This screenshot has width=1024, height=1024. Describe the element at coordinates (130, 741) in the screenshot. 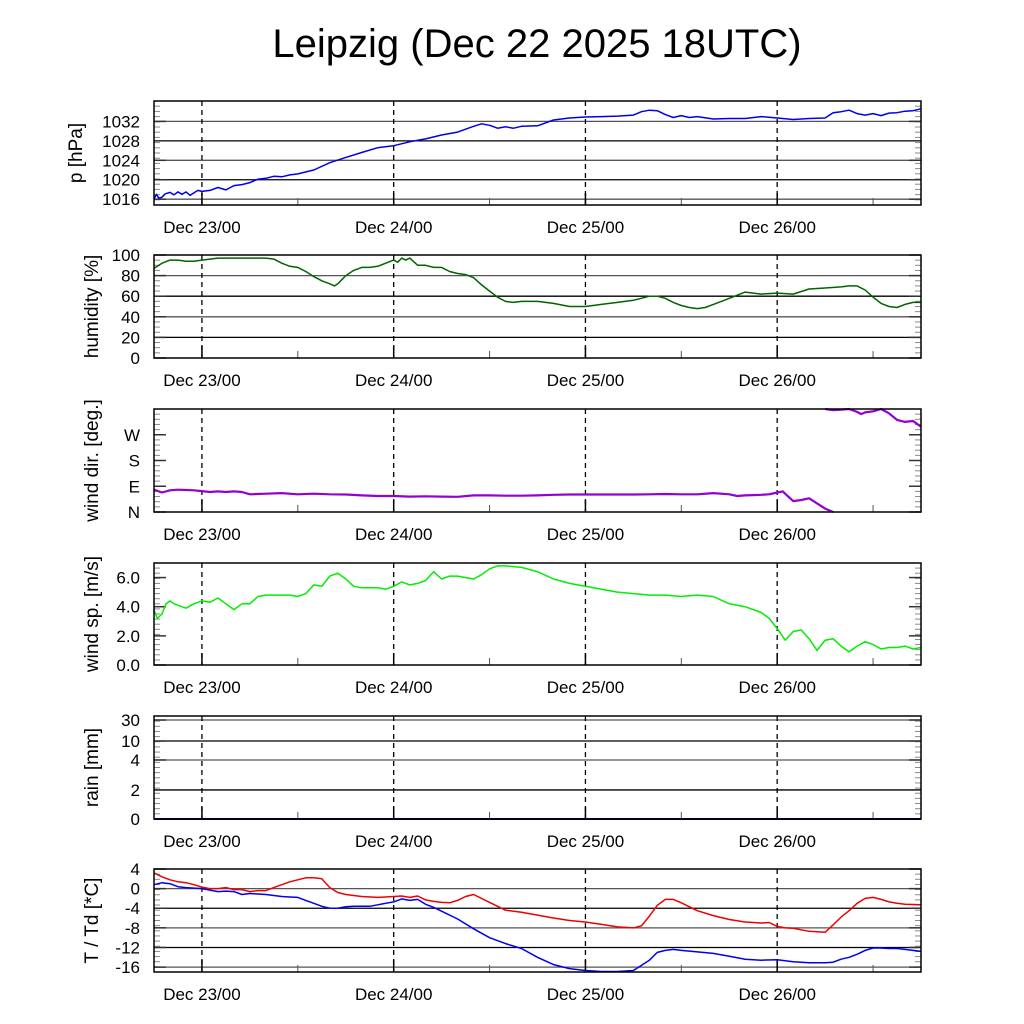

I see `y-tick-label: 10` at that location.